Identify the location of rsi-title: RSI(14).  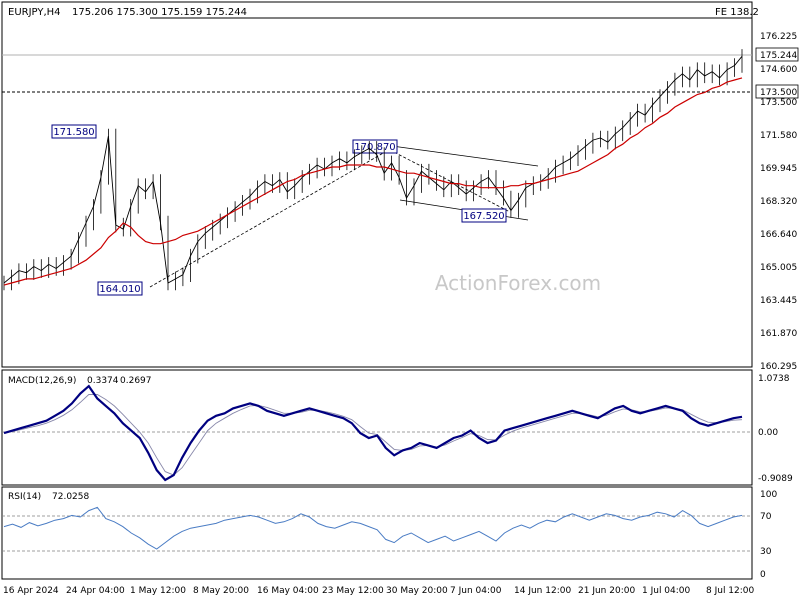
(24, 497).